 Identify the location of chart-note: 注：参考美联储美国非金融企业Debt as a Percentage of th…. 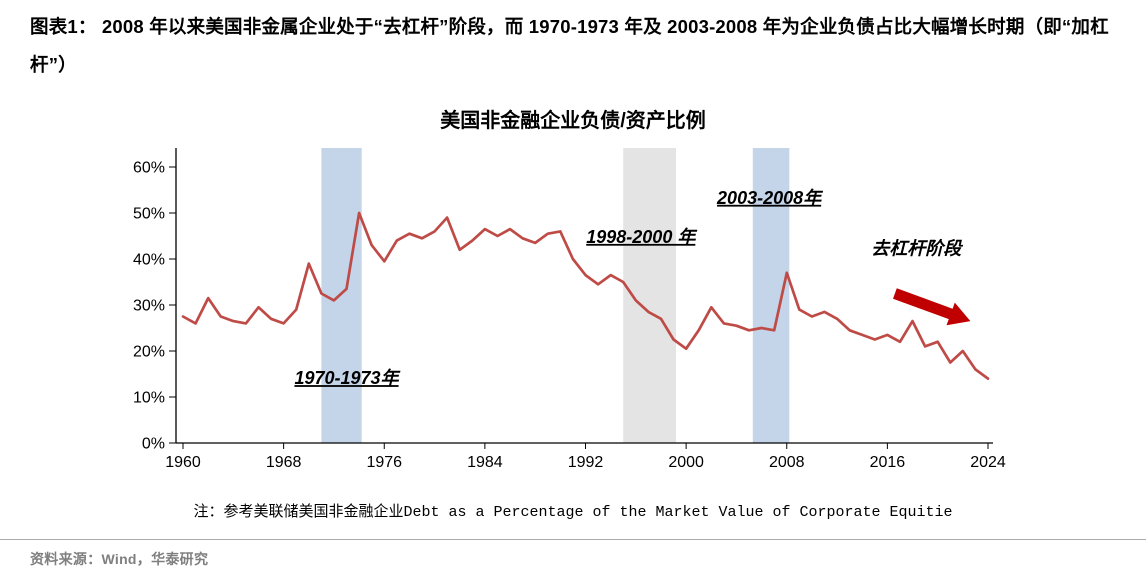
(573, 512).